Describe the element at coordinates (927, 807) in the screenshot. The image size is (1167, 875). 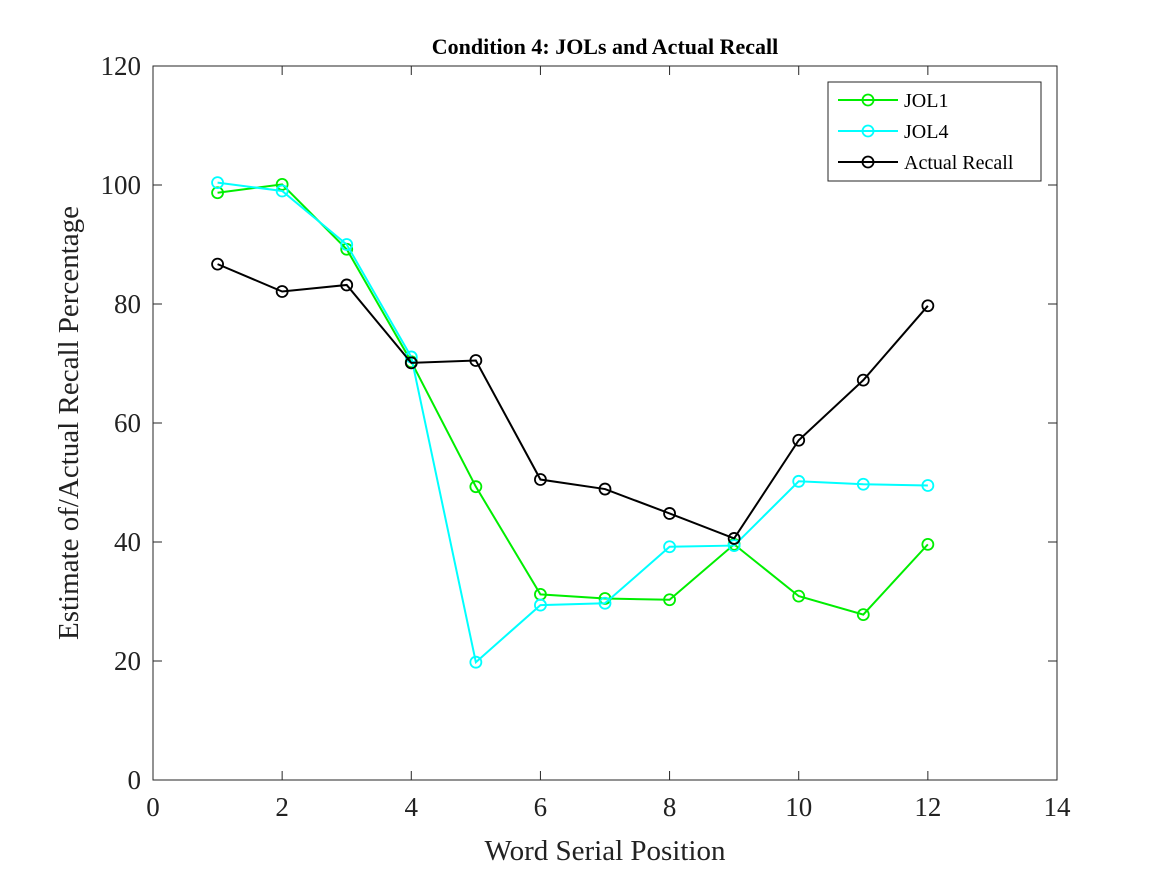
I see `x-tick-label: 12` at that location.